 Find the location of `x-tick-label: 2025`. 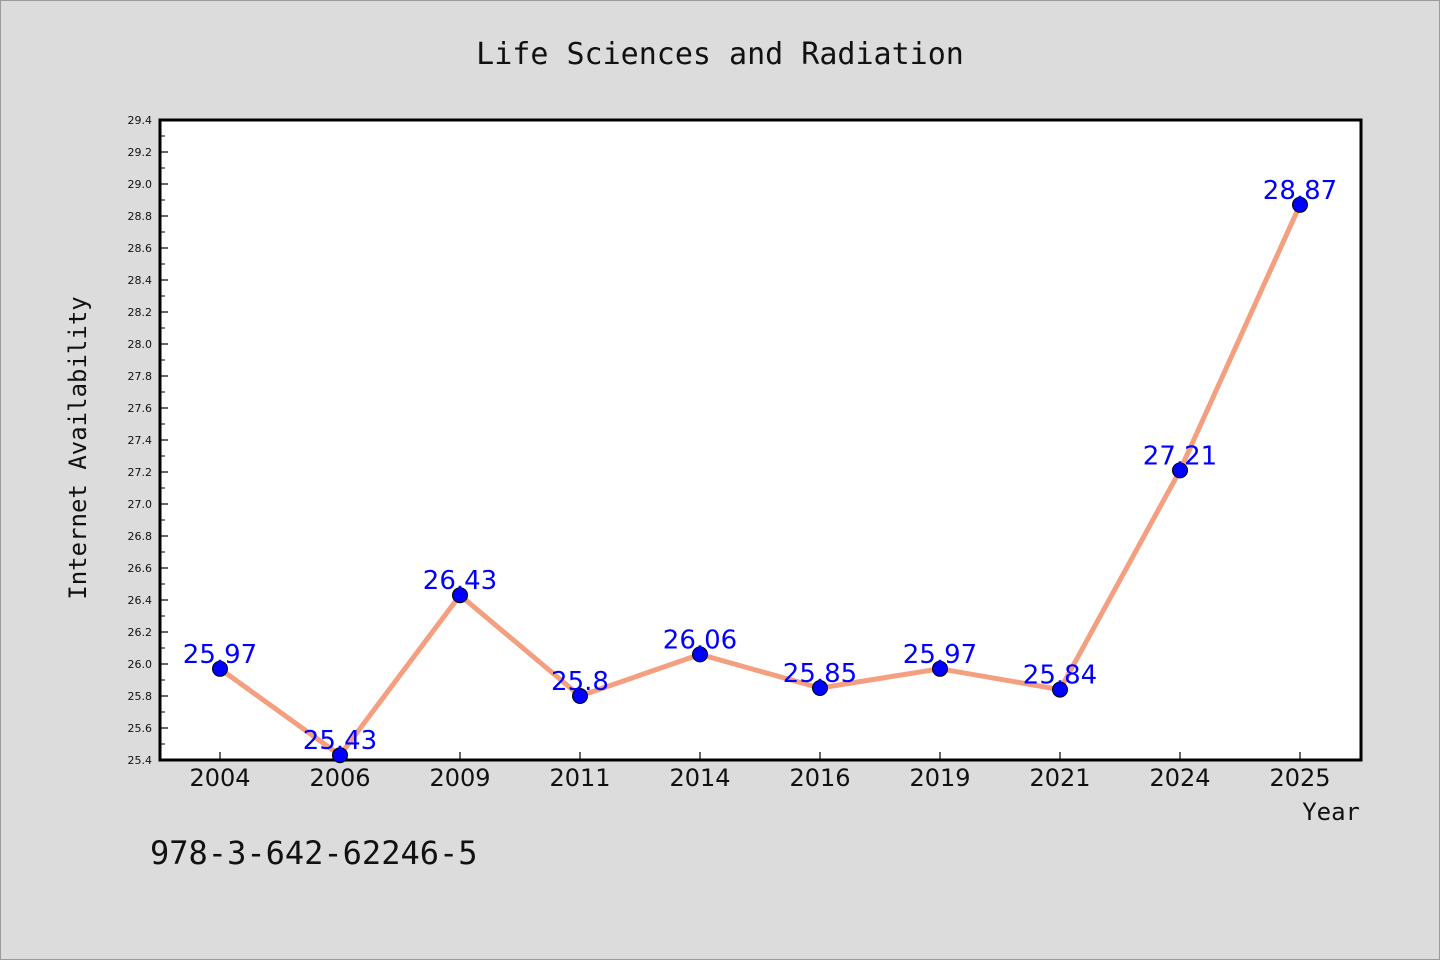

x-tick-label: 2025 is located at coordinates (1299, 778).